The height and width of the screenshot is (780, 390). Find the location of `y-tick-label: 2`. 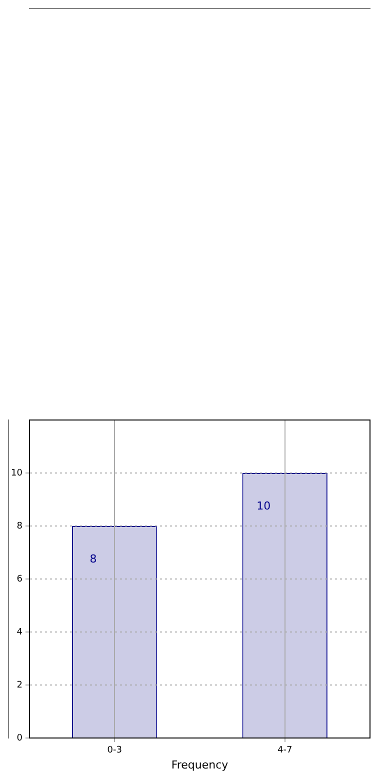

y-tick-label: 2 is located at coordinates (19, 685).